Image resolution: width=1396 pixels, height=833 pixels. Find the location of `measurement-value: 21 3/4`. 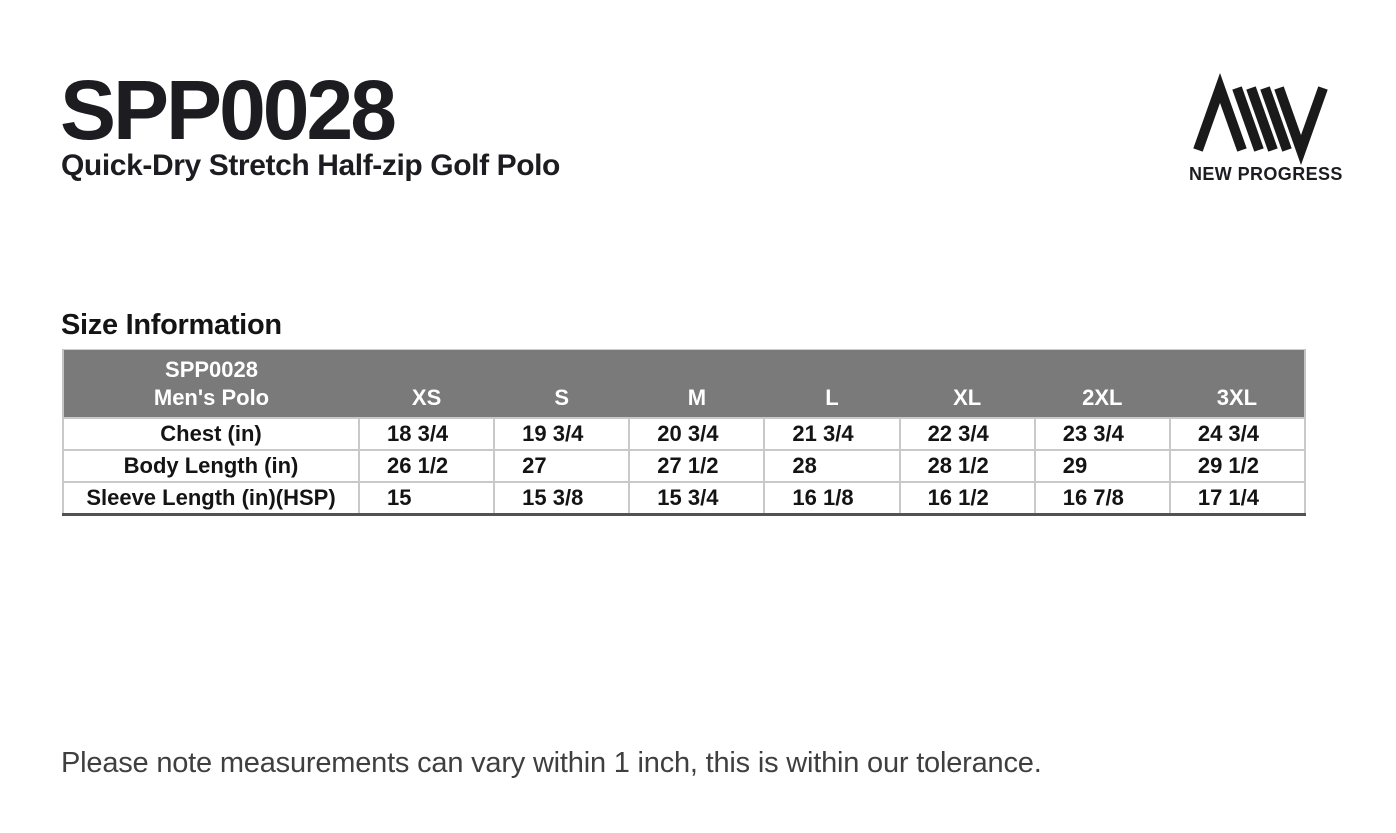

measurement-value: 21 3/4 is located at coordinates (832, 434).